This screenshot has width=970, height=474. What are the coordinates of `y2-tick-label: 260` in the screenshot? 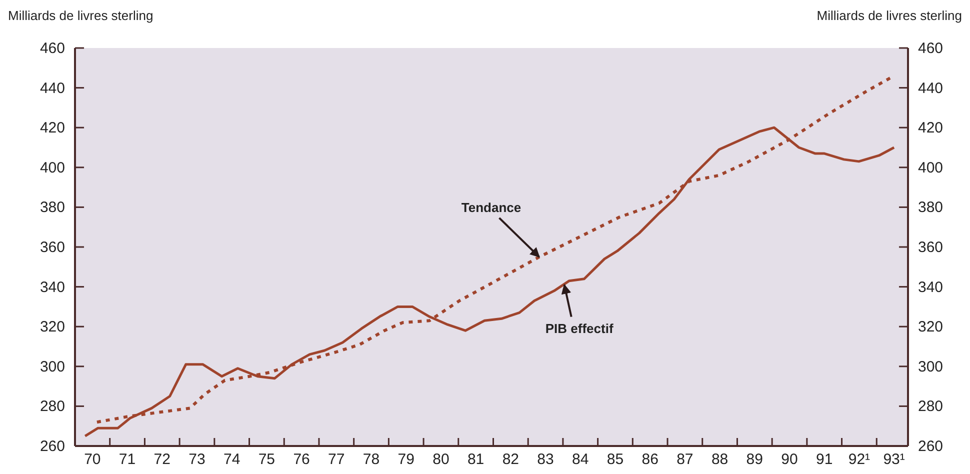 It's located at (931, 446).